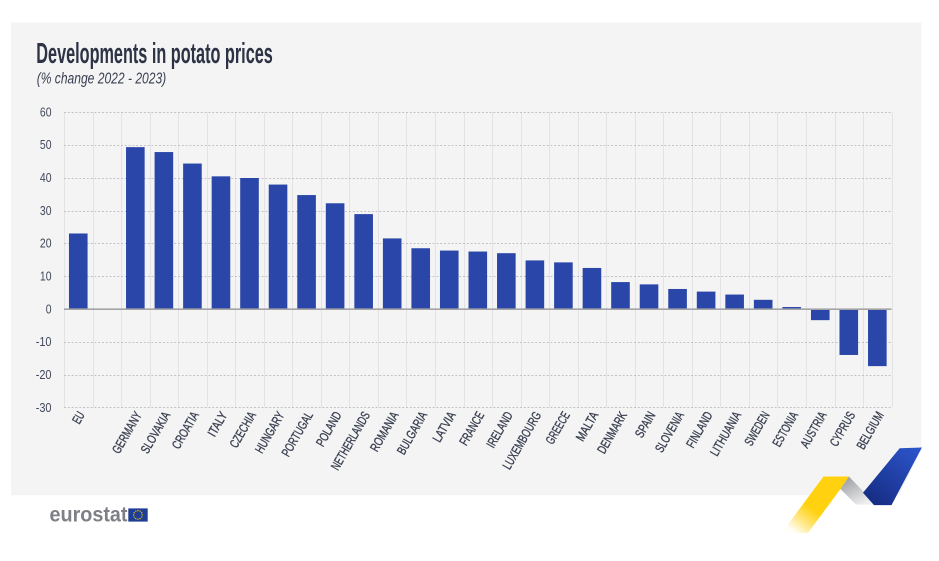 The width and height of the screenshot is (939, 561). I want to click on svg-text: 50, so click(46, 144).